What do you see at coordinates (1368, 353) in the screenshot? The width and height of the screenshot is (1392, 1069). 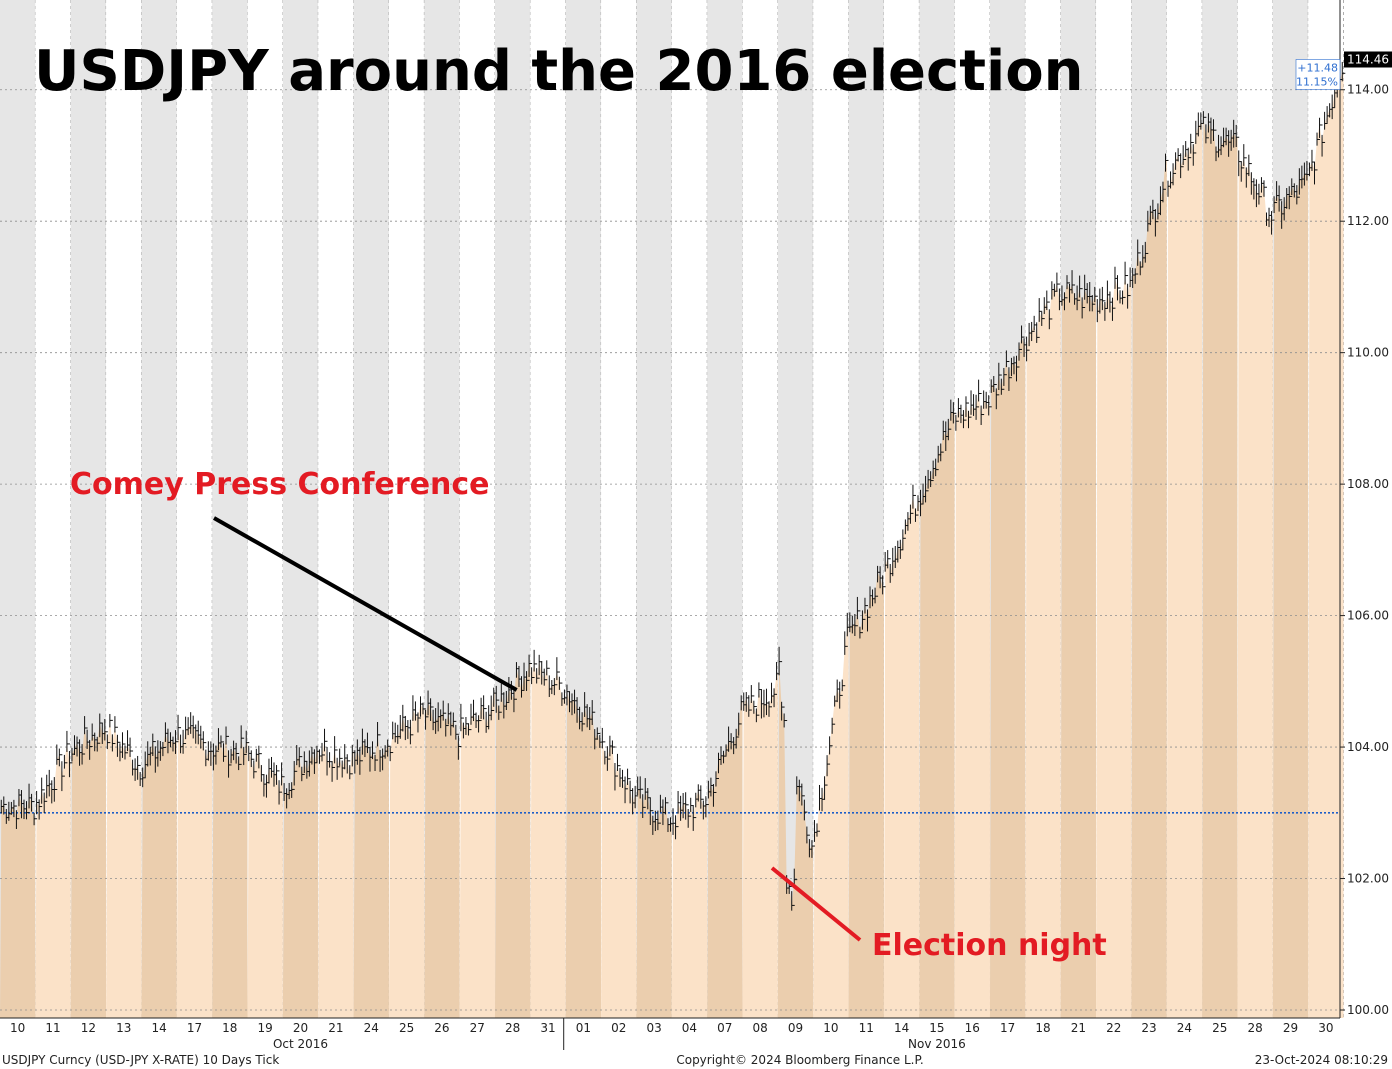 I see `y-tick-label: 110.00` at bounding box center [1368, 353].